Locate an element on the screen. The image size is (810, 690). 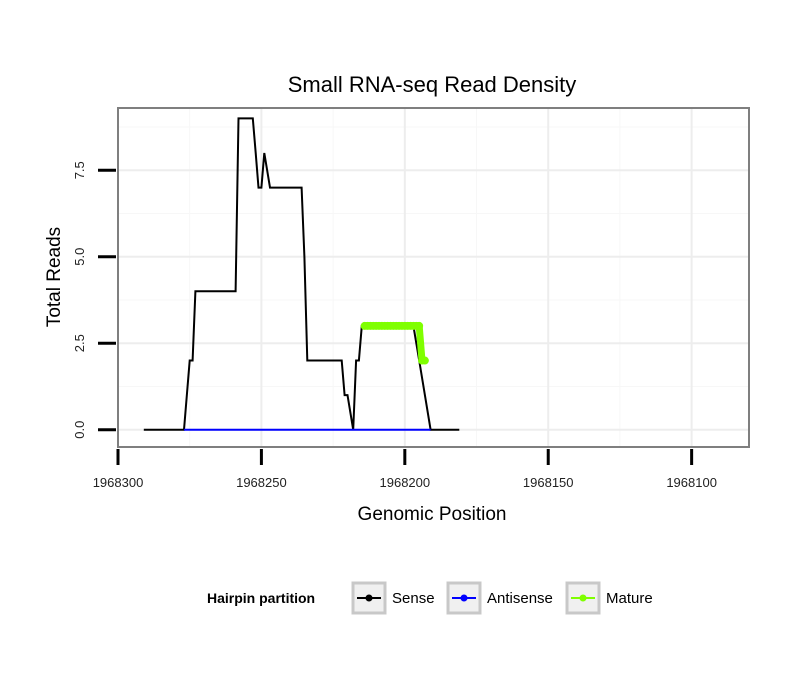
legend-title: Hairpin partition is located at coordinates (261, 598).